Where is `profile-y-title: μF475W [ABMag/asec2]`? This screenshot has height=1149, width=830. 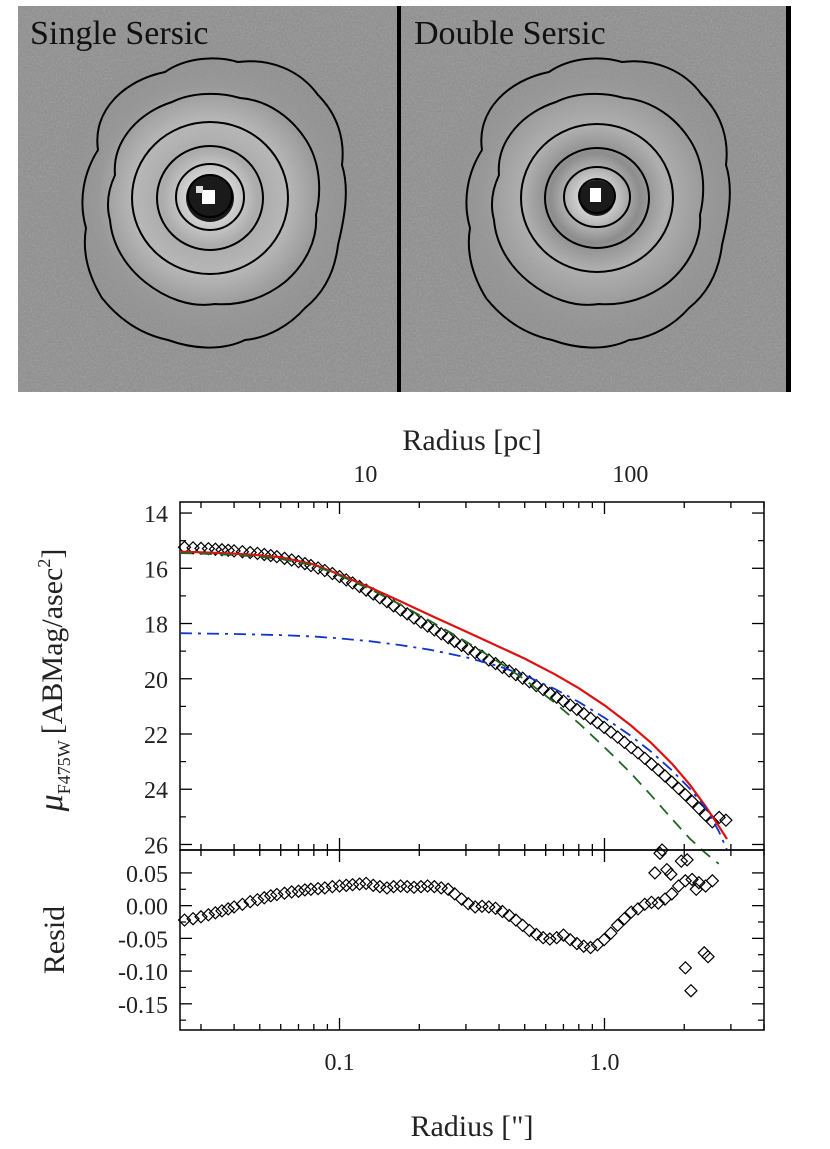 profile-y-title: μF475W [ABMag/asec2] is located at coordinates (53, 681).